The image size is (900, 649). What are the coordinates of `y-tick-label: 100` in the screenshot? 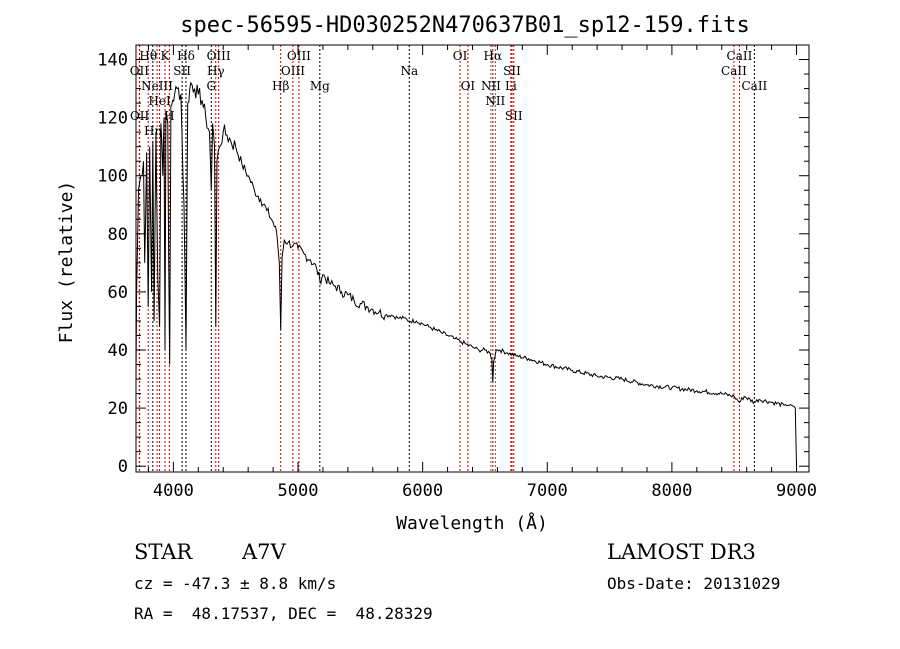 It's located at (112, 177).